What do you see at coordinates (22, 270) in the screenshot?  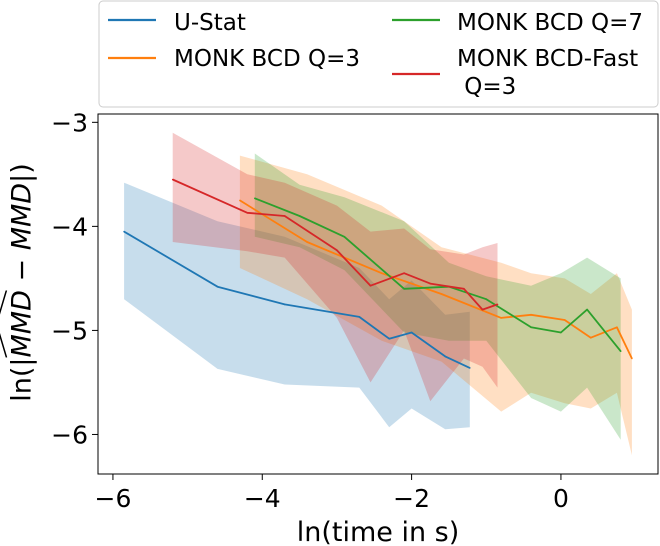 I see `y-axis-label-minus: −` at bounding box center [22, 270].